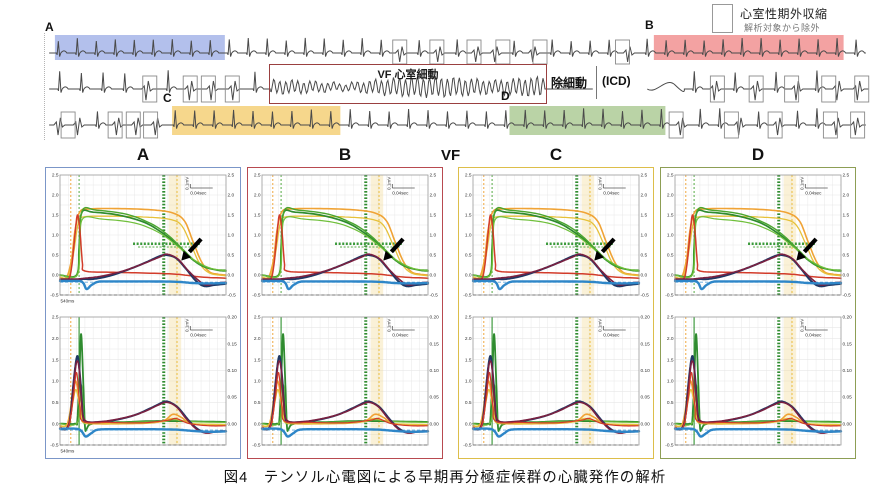 The width and height of the screenshot is (890, 500). I want to click on annotation-arrowhead, so click(801, 255).